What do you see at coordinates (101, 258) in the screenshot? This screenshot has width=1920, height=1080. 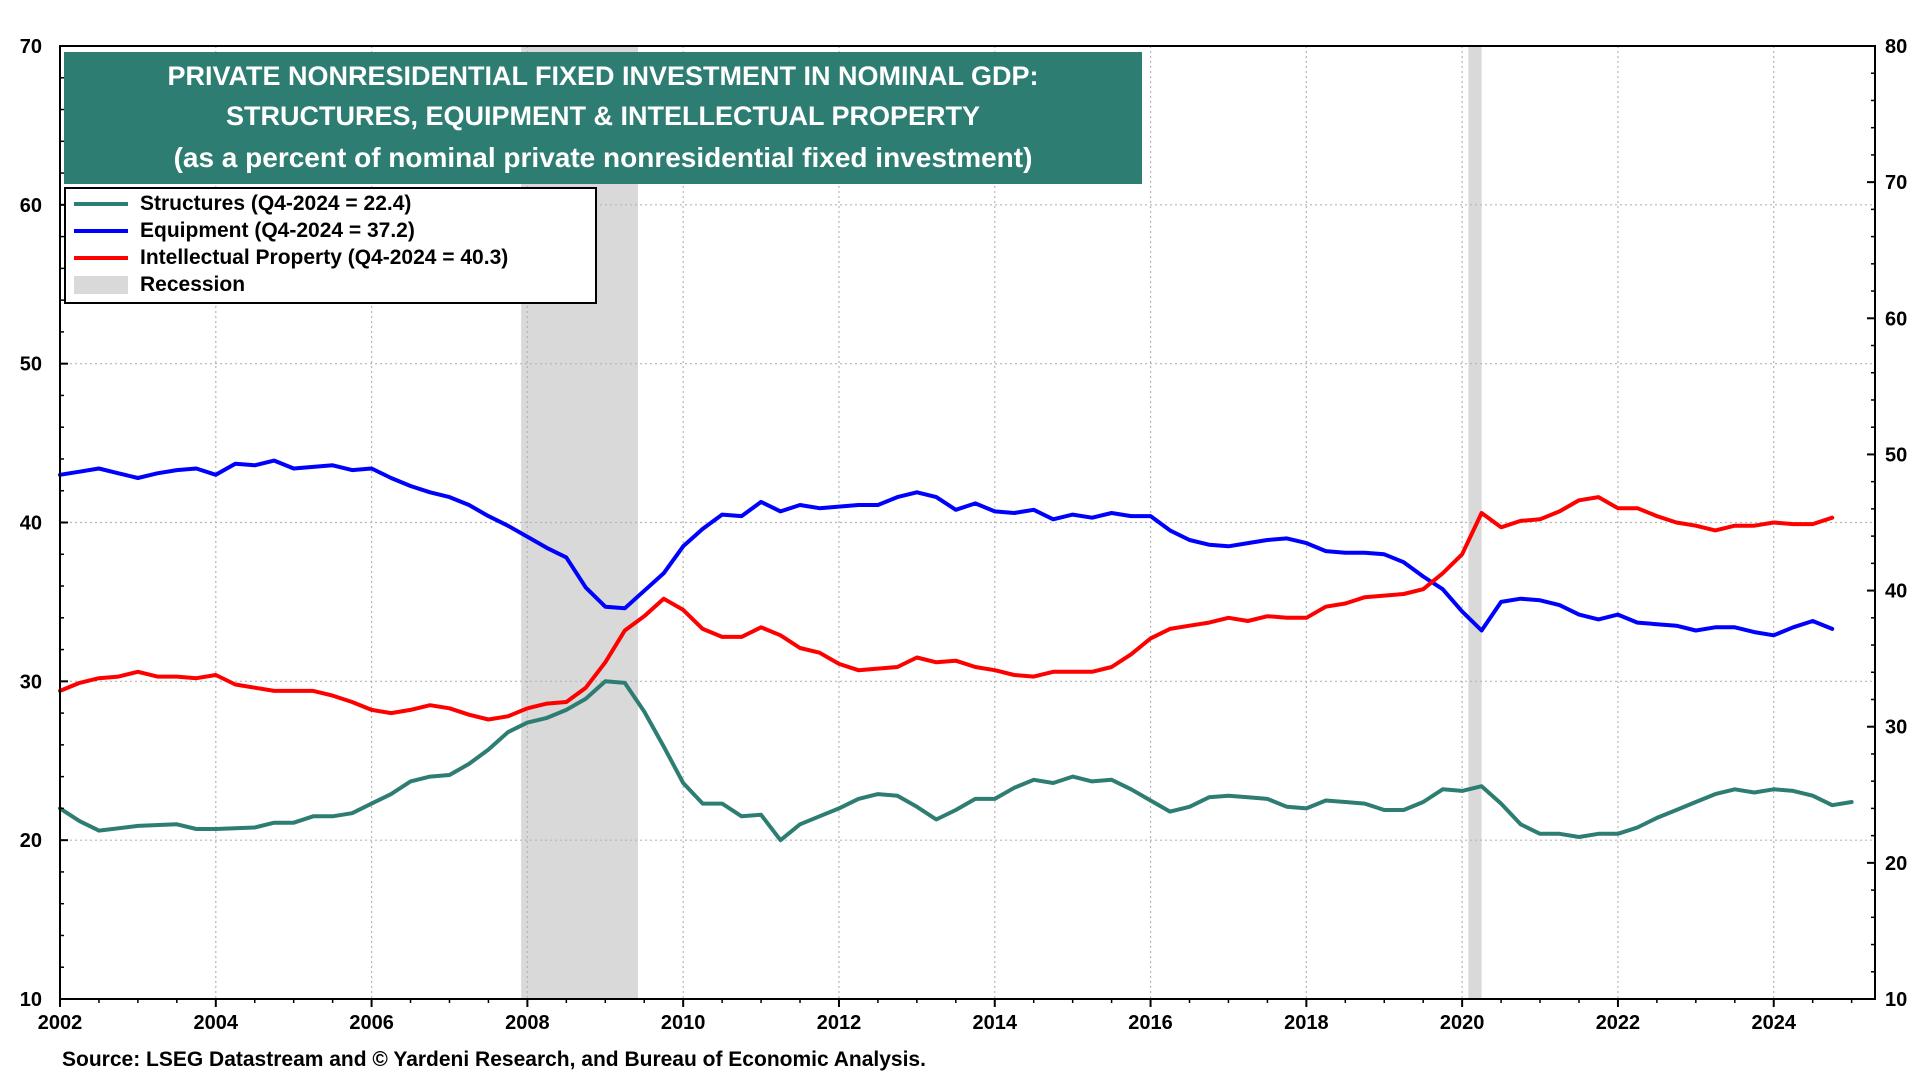 I see `legend-swatch-ip` at bounding box center [101, 258].